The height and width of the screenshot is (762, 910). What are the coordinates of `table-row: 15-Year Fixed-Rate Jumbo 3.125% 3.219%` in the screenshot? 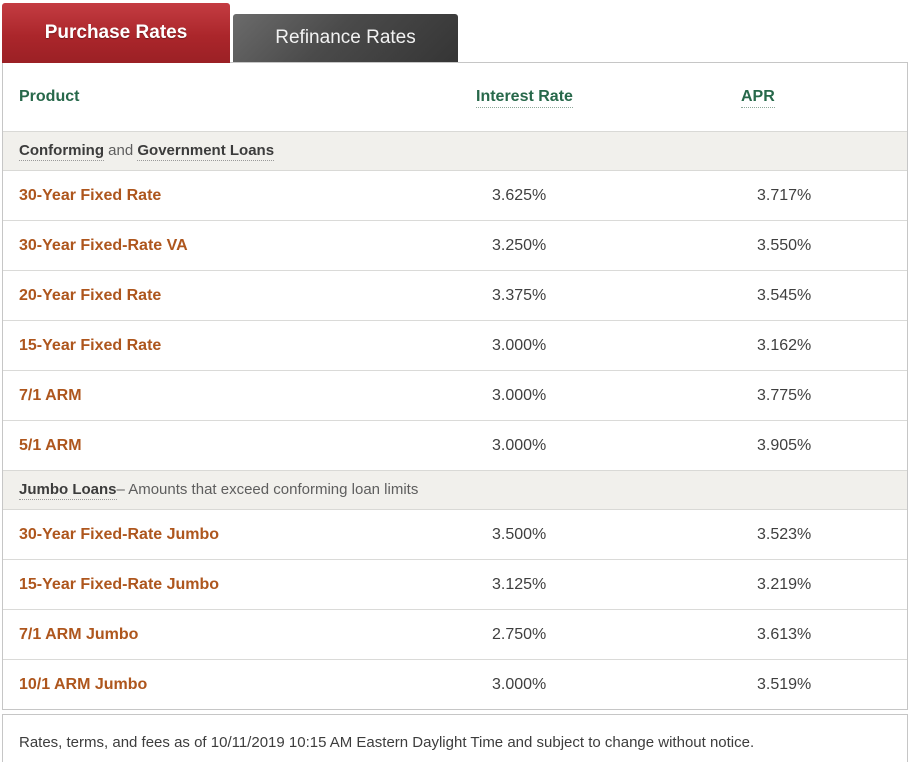 It's located at (455, 584).